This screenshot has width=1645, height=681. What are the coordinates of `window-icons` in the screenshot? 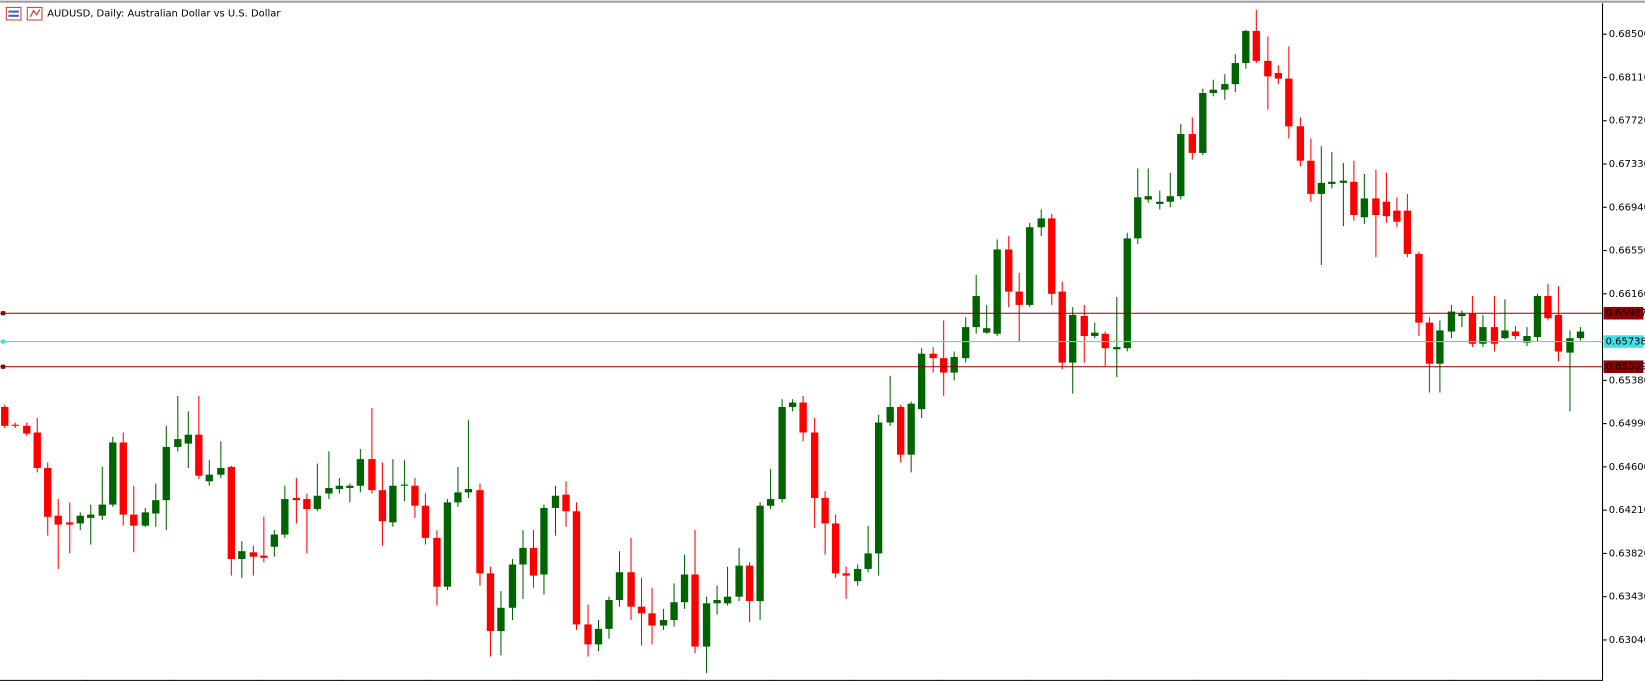 It's located at (24, 13).